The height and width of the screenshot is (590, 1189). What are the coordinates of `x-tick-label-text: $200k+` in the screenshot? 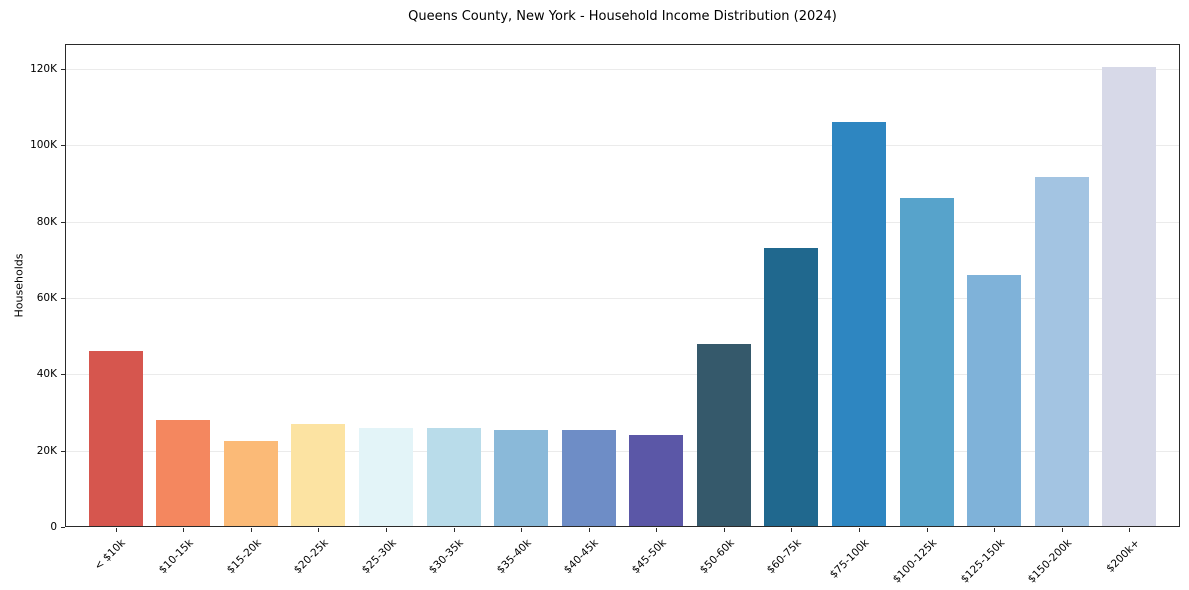 It's located at (1122, 556).